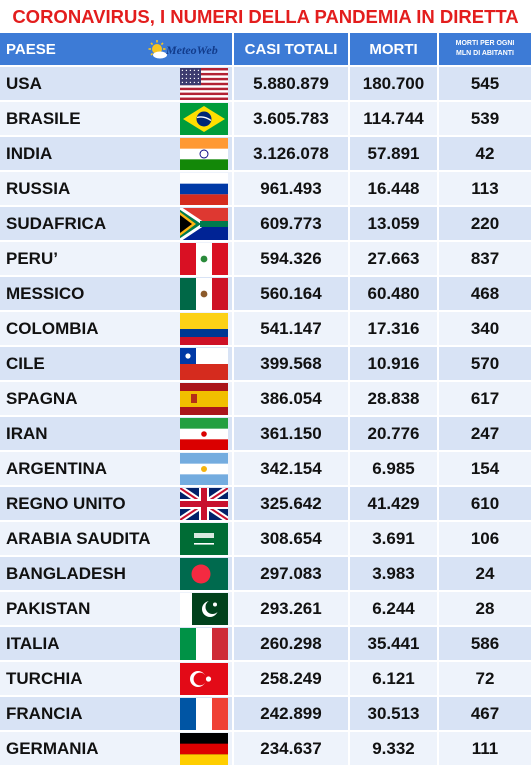 This screenshot has height=767, width=531. What do you see at coordinates (394, 399) in the screenshot?
I see `deaths-cell: 28.838` at bounding box center [394, 399].